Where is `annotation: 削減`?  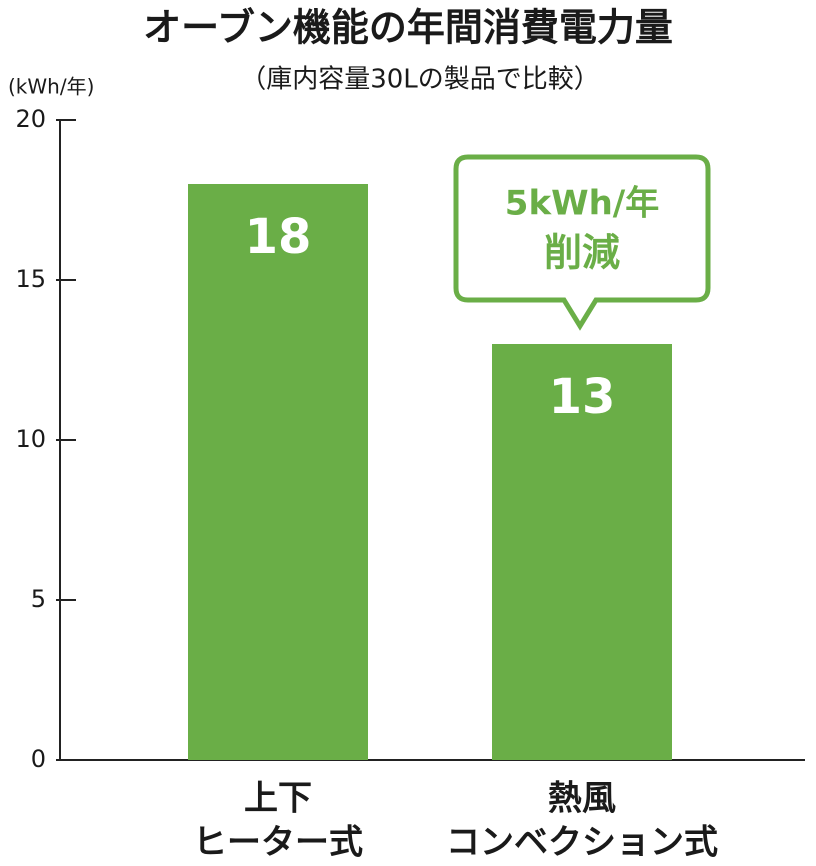 annotation: 削減 is located at coordinates (582, 253).